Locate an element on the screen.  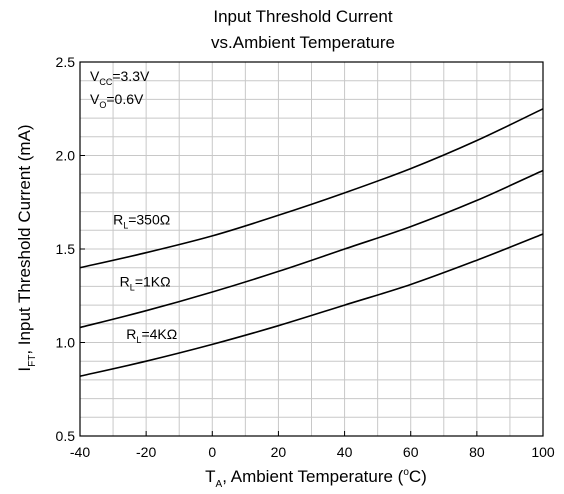
y-axis-label-sub: FT is located at coordinates (32, 361).